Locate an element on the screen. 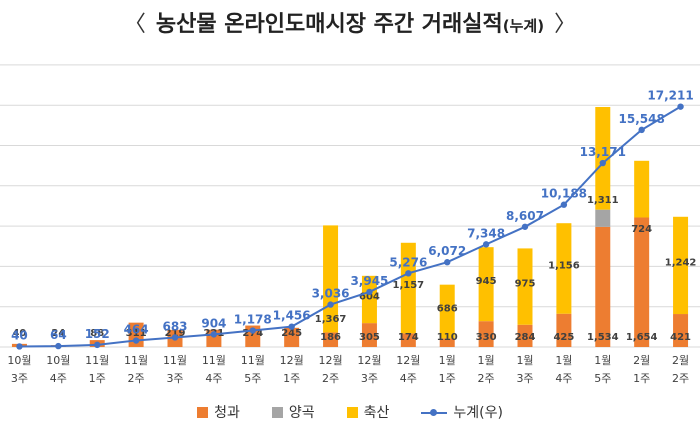 The width and height of the screenshot is (700, 440). cumulative-value-label: 7,348 is located at coordinates (486, 233).